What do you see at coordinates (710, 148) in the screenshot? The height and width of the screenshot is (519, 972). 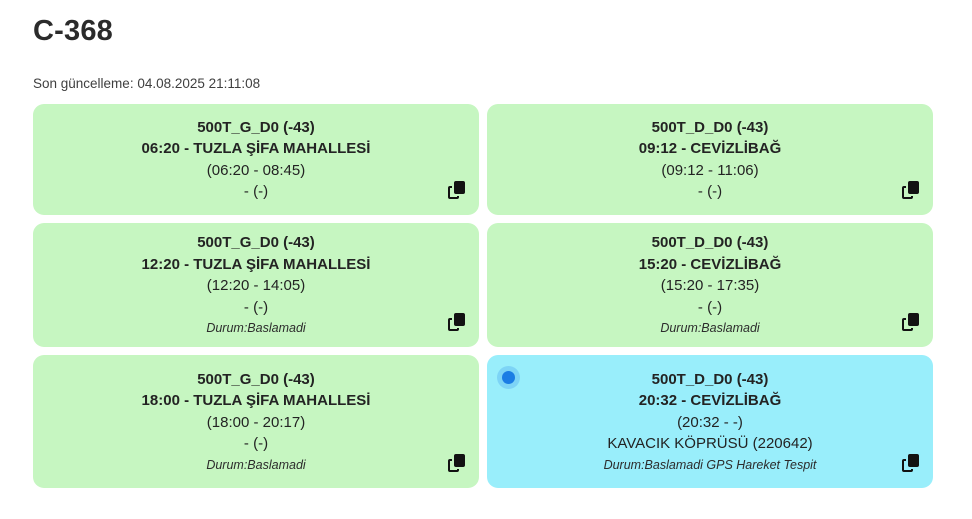 I see `trip-departure: 09:12 - CEVİZLİBAĞ` at bounding box center [710, 148].